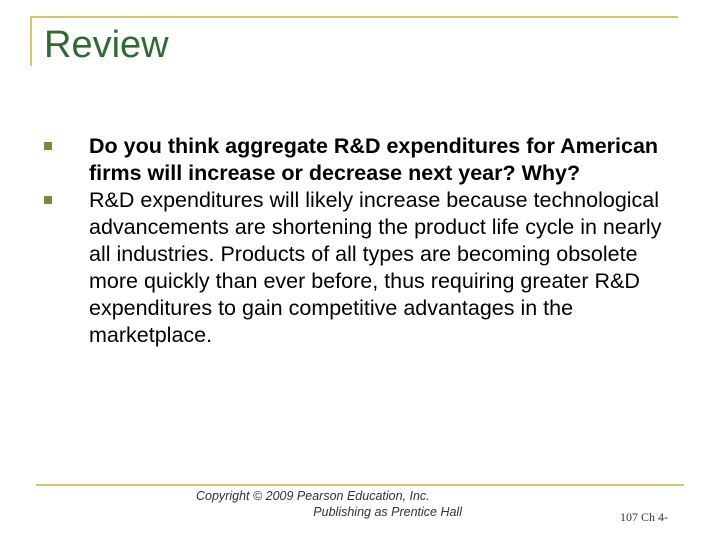  What do you see at coordinates (360, 485) in the screenshot?
I see `footer-divider` at bounding box center [360, 485].